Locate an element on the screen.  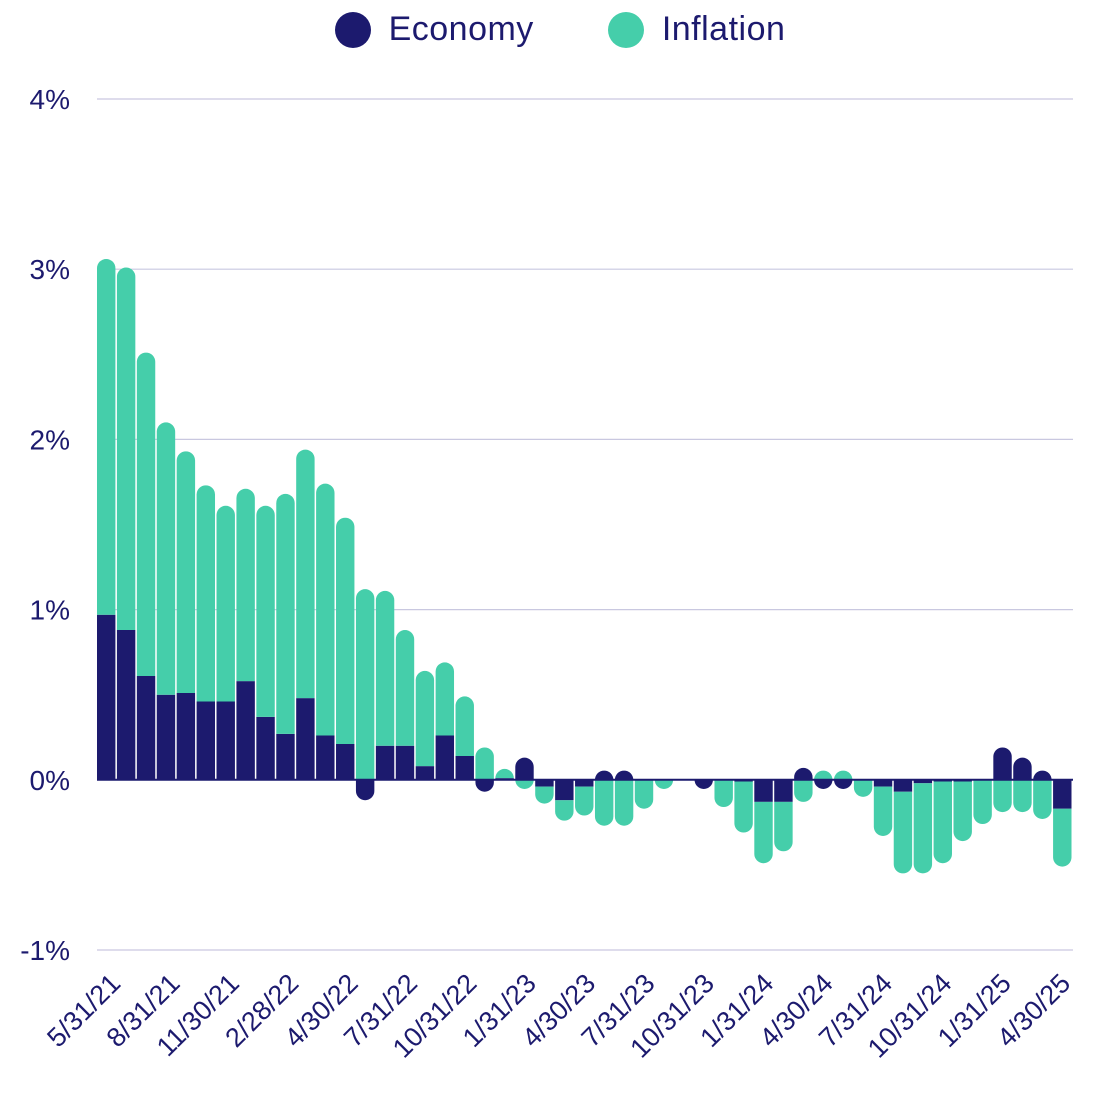
legend-item-inflation: Inflation is located at coordinates (696, 29).